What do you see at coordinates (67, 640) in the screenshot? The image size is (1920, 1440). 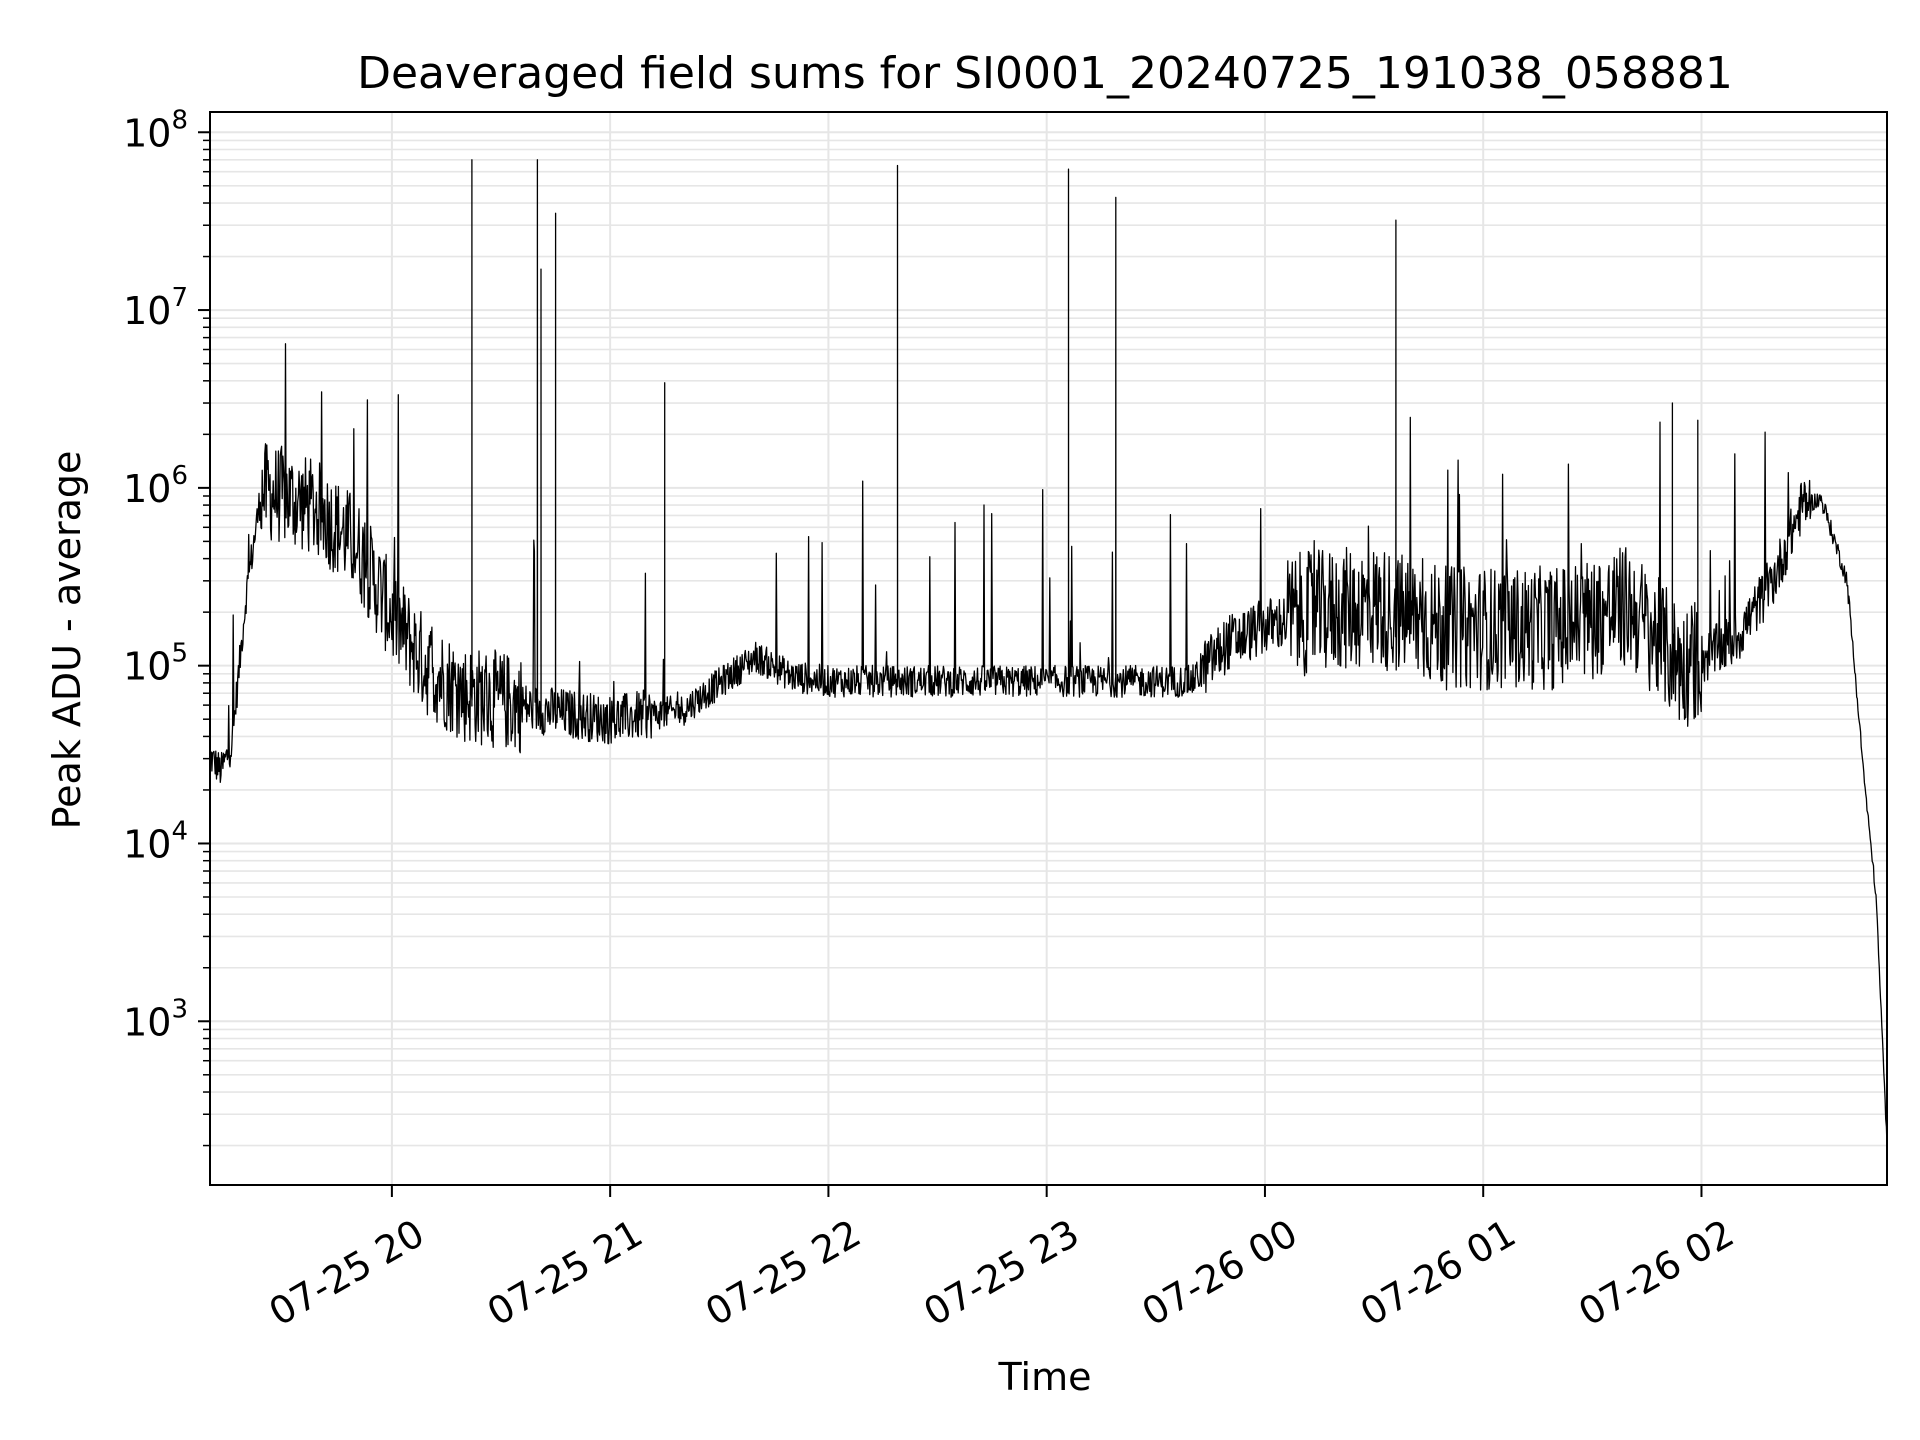 I see `y-axis-label: Peak ADU - average` at bounding box center [67, 640].